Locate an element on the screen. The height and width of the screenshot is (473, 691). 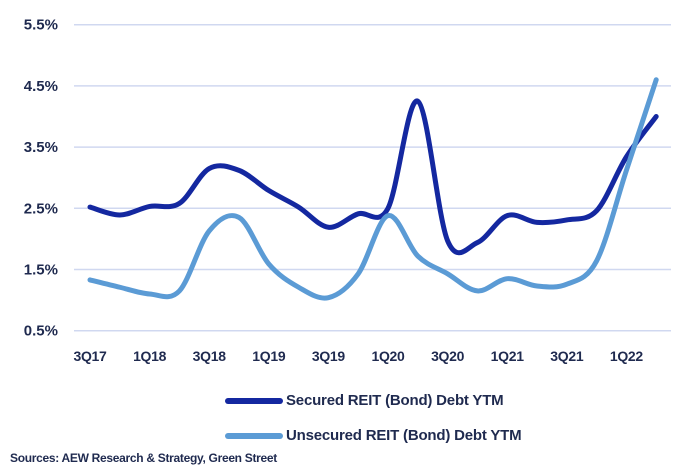
y-tick-label: 0.5% is located at coordinates (41, 331).